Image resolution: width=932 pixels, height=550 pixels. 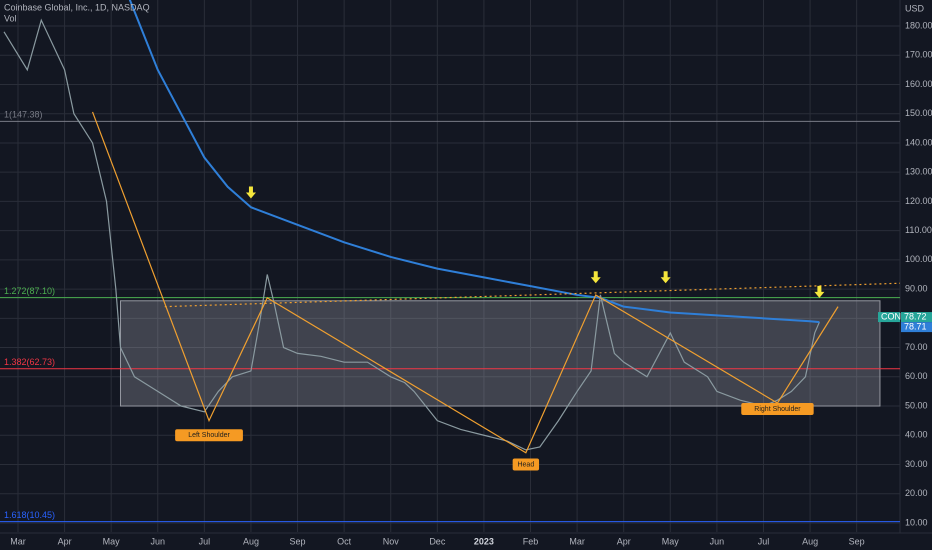 I want to click on y-tick-label: 50.00, so click(x=916, y=405).